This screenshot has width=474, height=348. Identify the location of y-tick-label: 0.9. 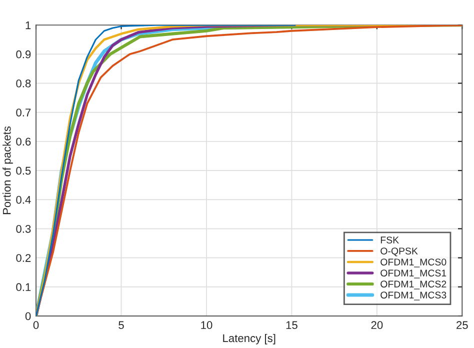
(23, 54).